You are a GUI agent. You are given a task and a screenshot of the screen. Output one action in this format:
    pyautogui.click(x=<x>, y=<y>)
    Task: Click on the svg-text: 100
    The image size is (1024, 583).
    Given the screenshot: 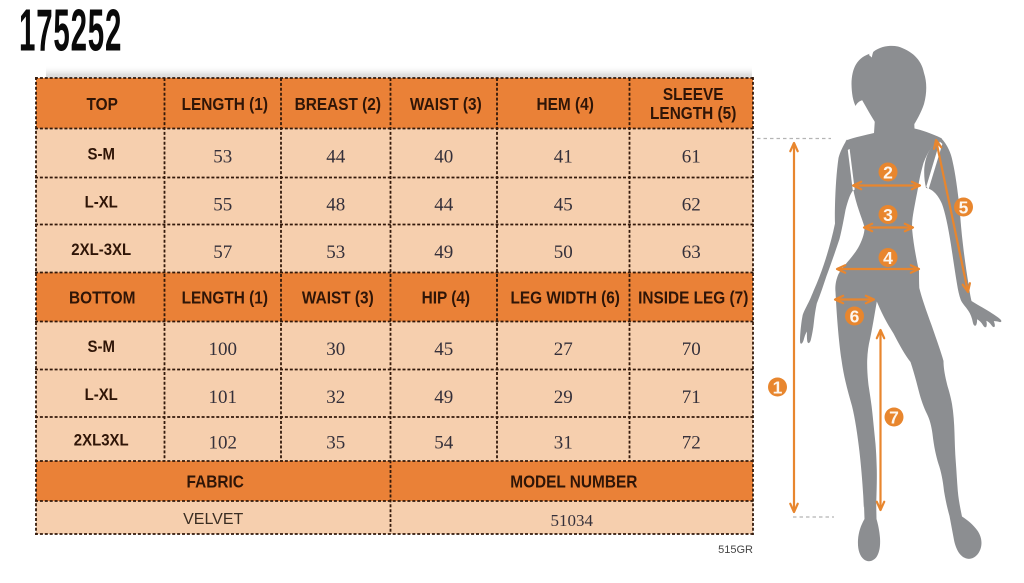 What is the action you would take?
    pyautogui.click(x=223, y=349)
    